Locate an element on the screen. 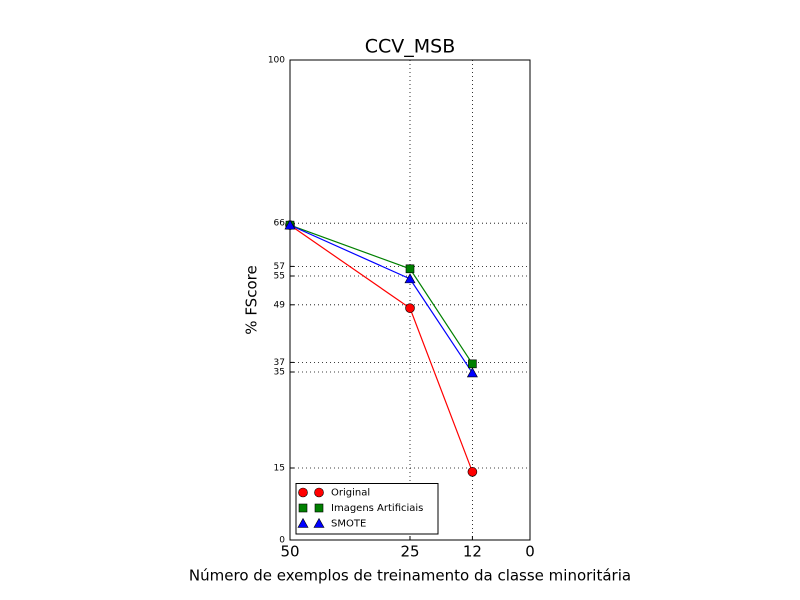 This screenshot has width=800, height=600. y-tick-label: 49 is located at coordinates (280, 305).